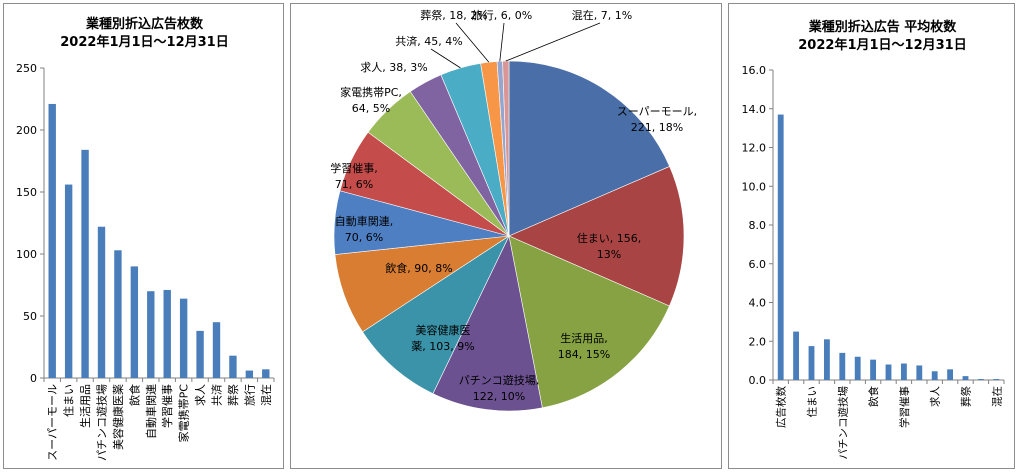 The height and width of the screenshot is (472, 1018). I want to click on chart-title: 業種別折込広告 平均枚数, so click(882, 27).